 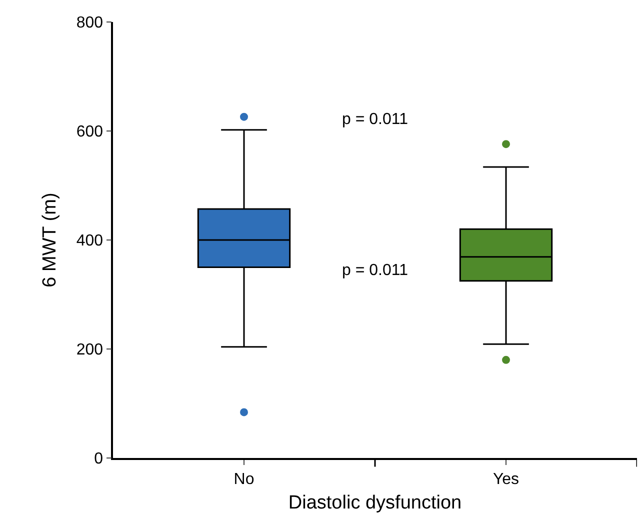 What do you see at coordinates (90, 23) in the screenshot?
I see `y-tick-label: 800` at bounding box center [90, 23].